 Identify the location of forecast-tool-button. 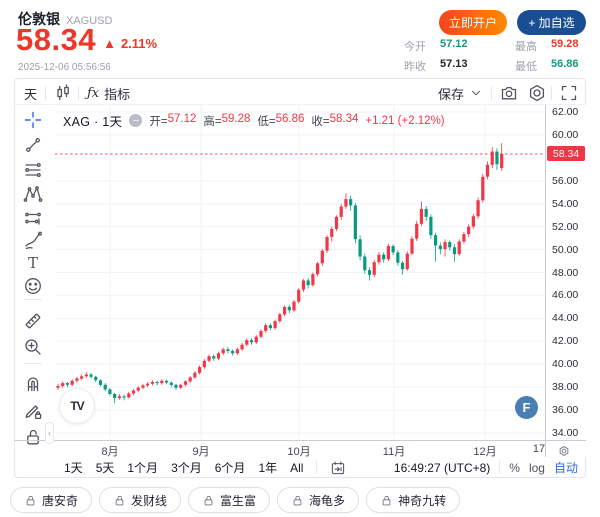
(33, 218).